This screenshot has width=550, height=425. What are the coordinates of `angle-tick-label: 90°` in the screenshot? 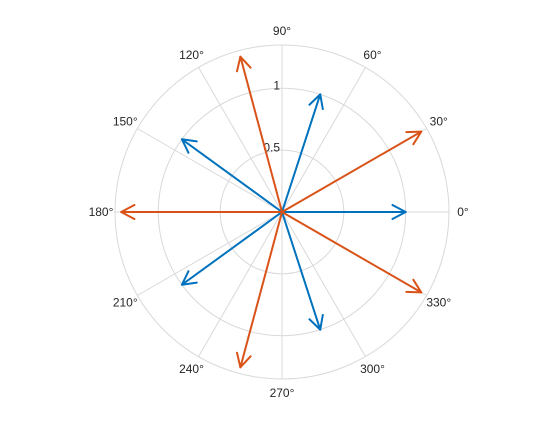 It's located at (282, 31).